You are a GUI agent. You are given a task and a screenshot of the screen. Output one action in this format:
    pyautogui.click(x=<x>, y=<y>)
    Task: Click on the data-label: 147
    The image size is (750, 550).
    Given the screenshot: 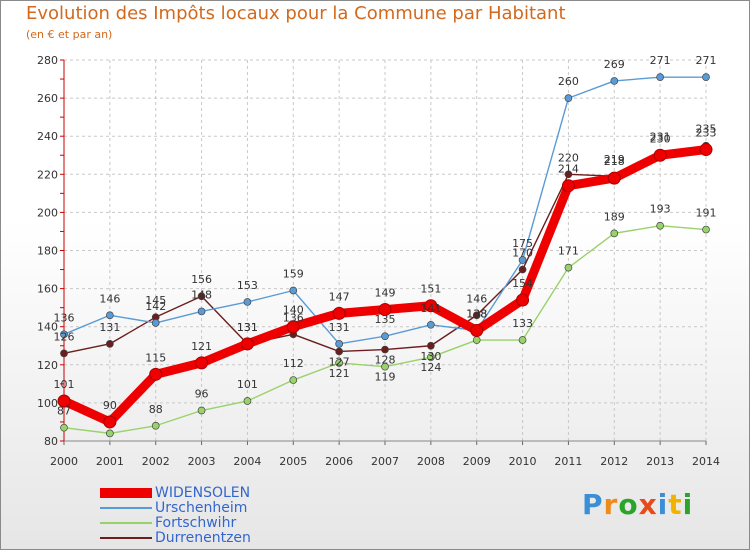 What is the action you would take?
    pyautogui.click(x=339, y=296)
    